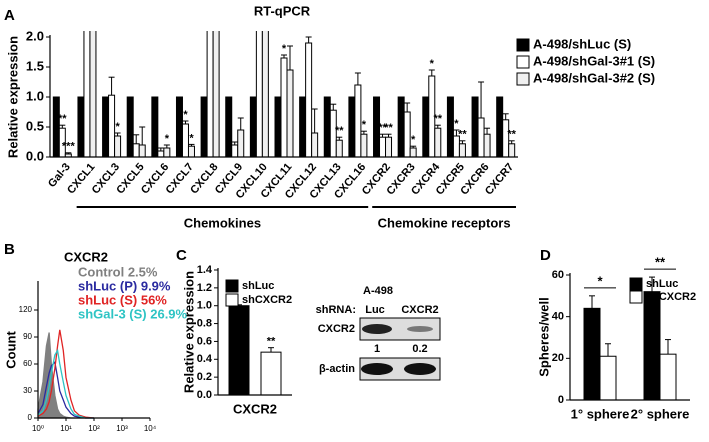  I want to click on cell-line: A-498, so click(378, 291).